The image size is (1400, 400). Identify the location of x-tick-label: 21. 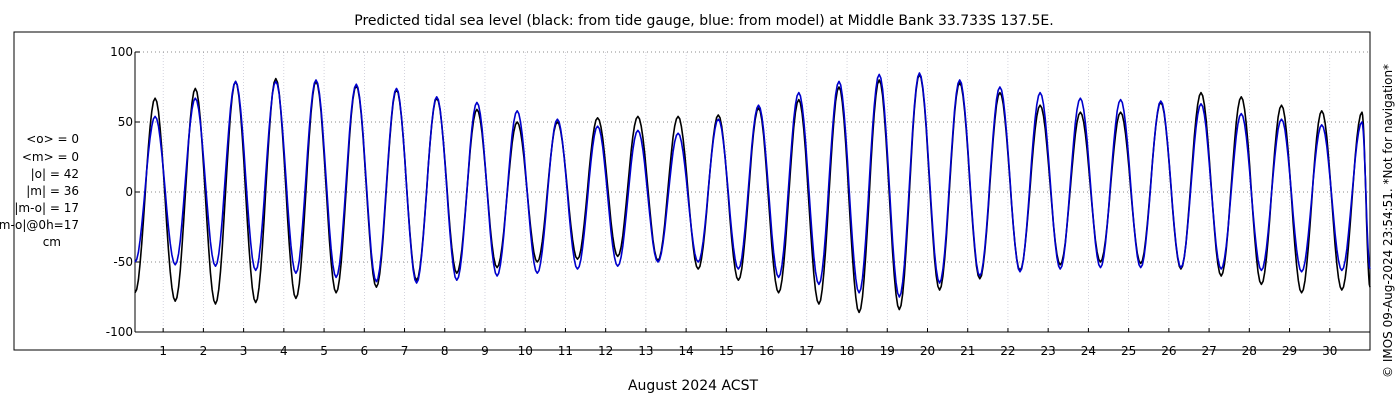
(967, 351).